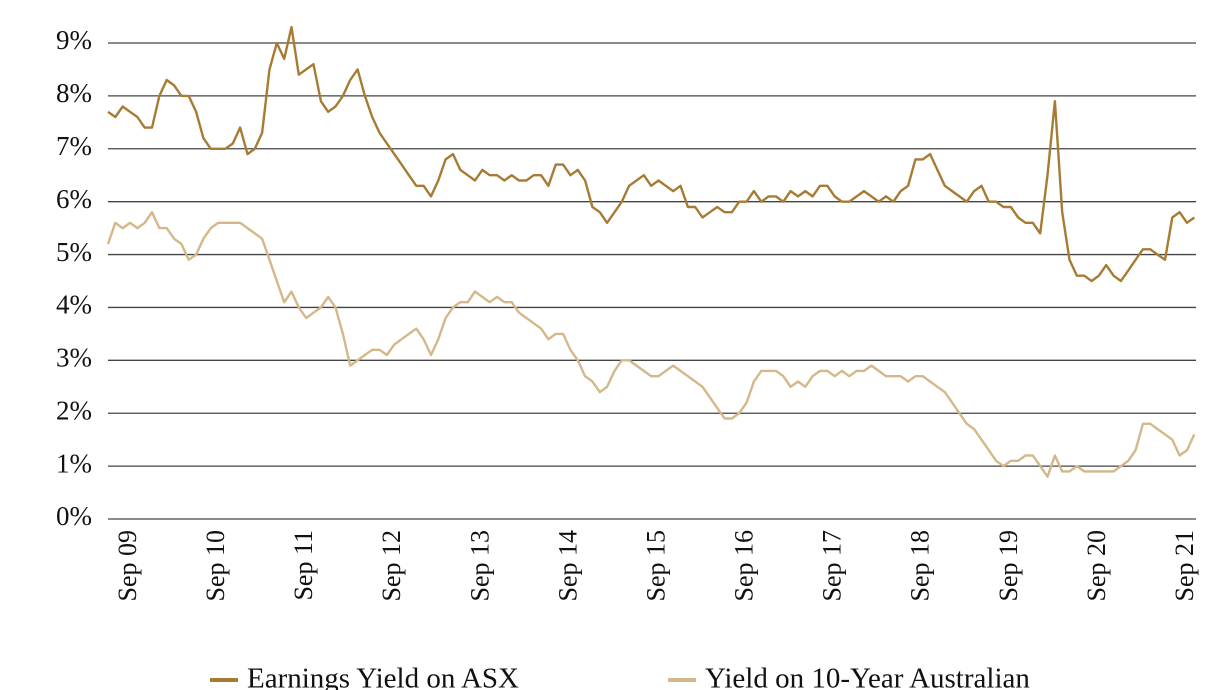 This screenshot has height=690, width=1226. What do you see at coordinates (74, 305) in the screenshot?
I see `y-tick-label: 4%` at bounding box center [74, 305].